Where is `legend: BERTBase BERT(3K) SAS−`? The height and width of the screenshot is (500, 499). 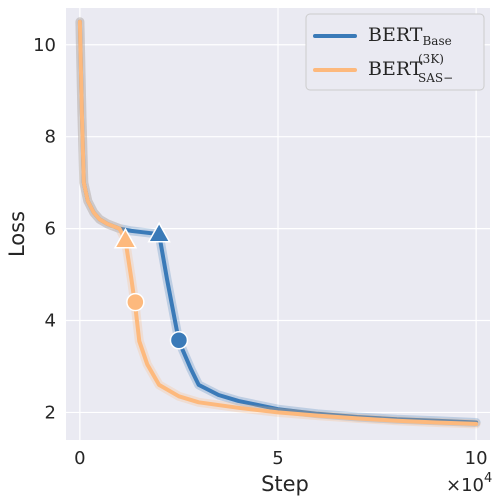
legend: BERTBase BERT(3K) SAS− is located at coordinates (395, 52).